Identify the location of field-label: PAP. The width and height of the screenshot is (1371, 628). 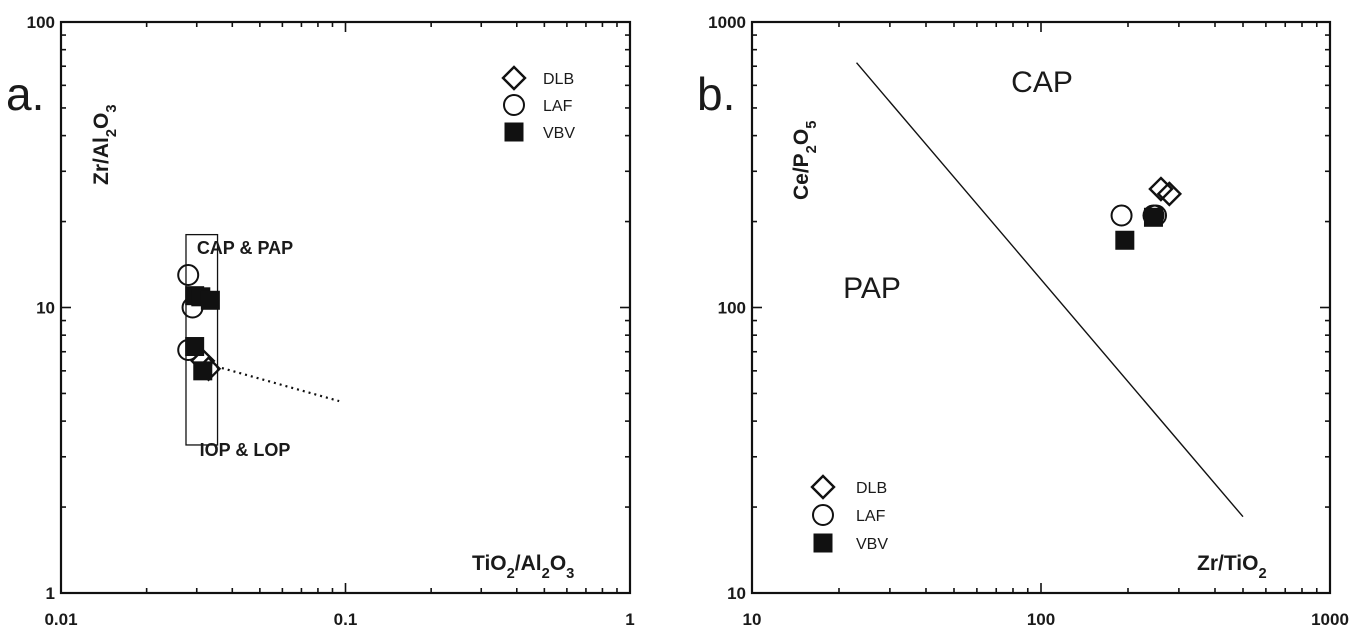
(872, 288).